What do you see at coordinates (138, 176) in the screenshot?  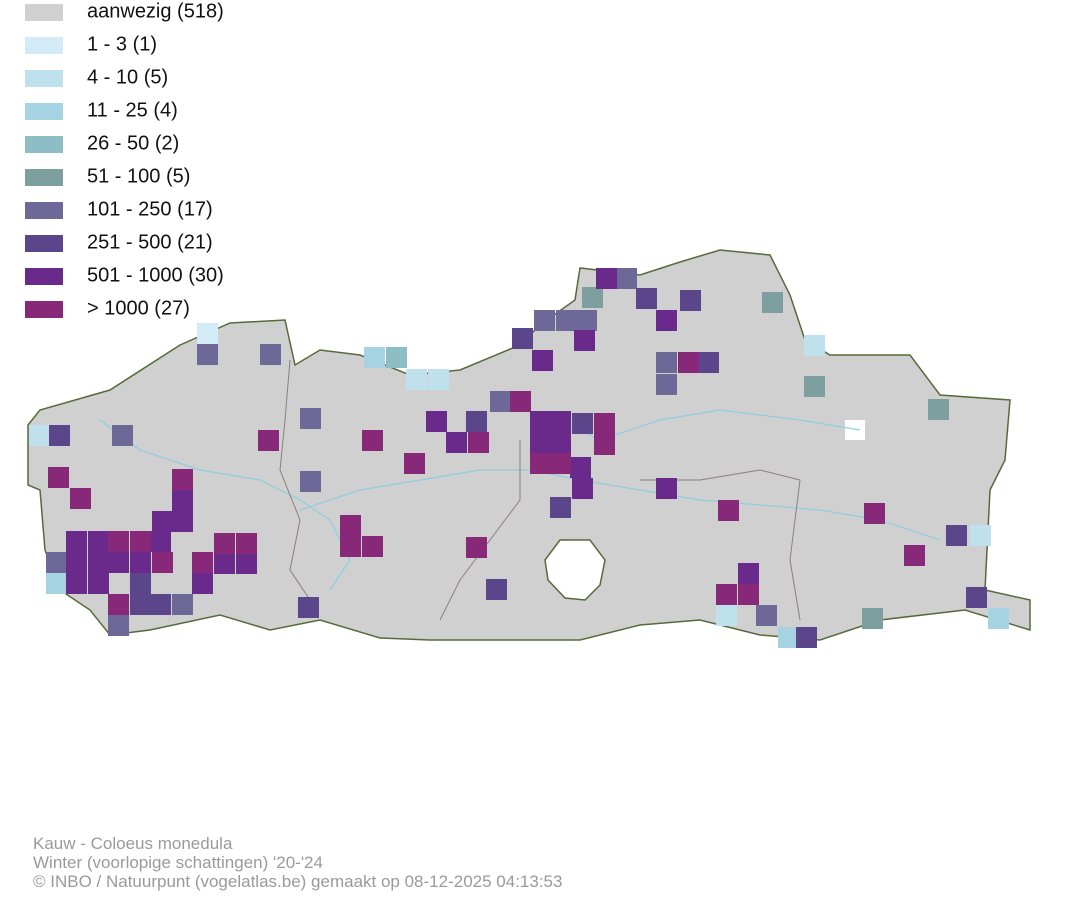 I see `legend-label: 51 - 100 (5)` at bounding box center [138, 176].